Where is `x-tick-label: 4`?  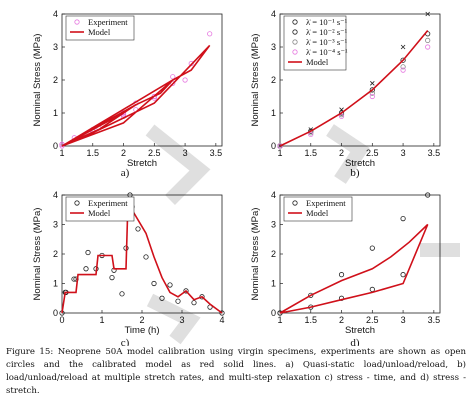
x-tick-label: 4 is located at coordinates (221, 320).